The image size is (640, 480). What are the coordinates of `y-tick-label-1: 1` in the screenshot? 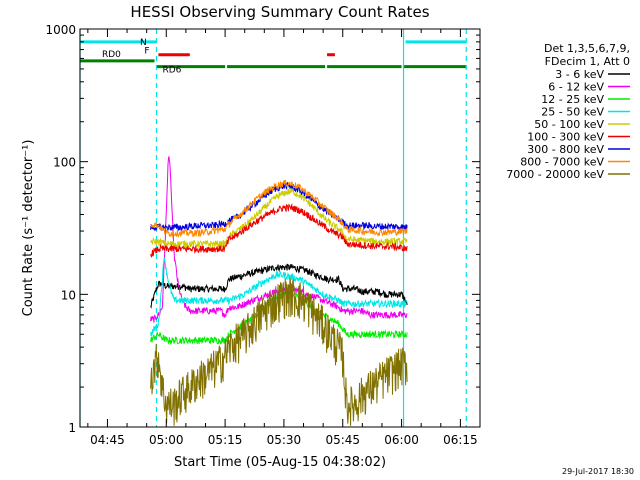 It's located at (72, 428).